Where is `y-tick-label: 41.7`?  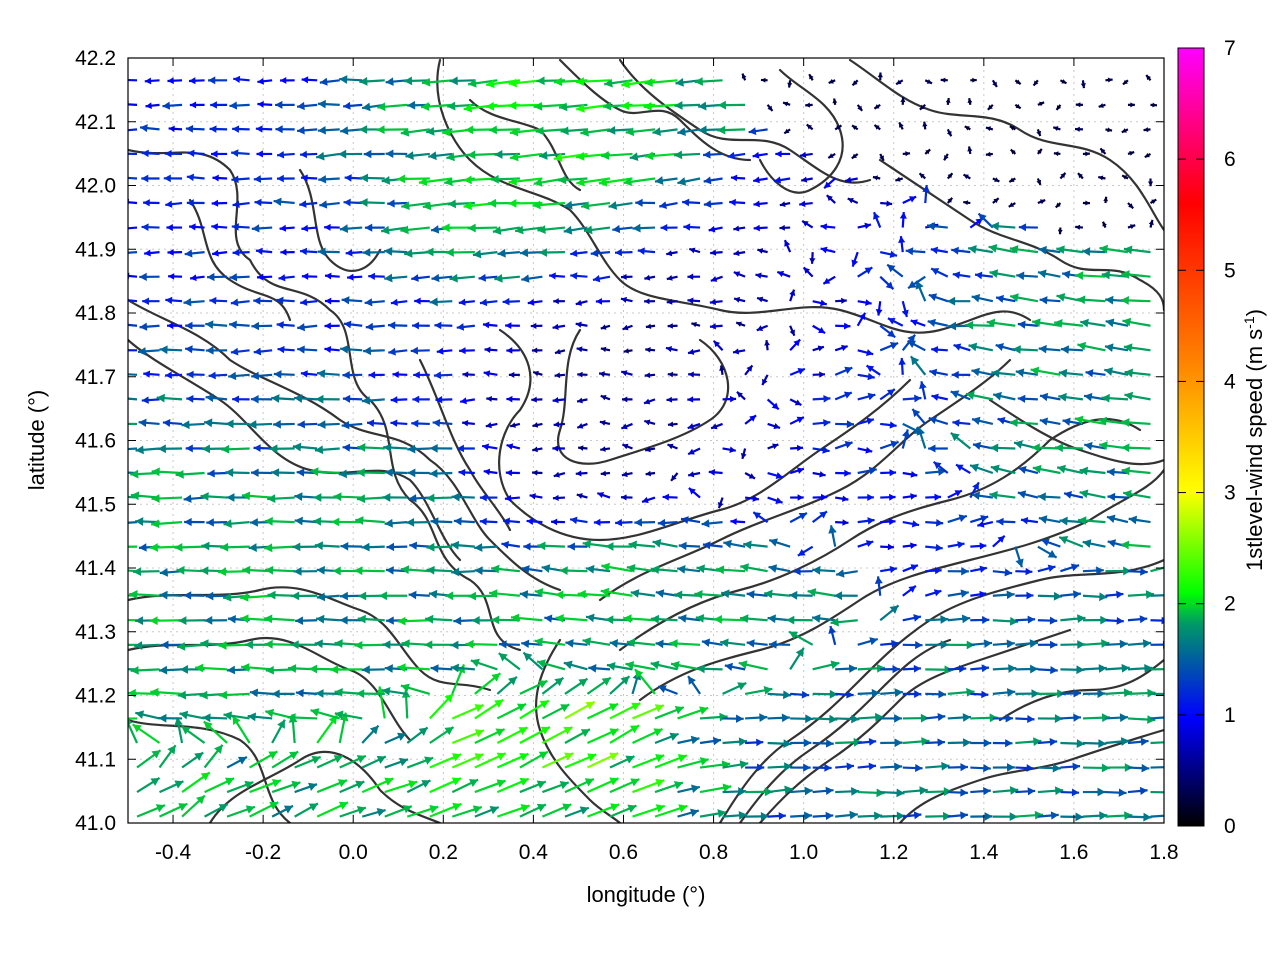 y-tick-label: 41.7 is located at coordinates (95, 377).